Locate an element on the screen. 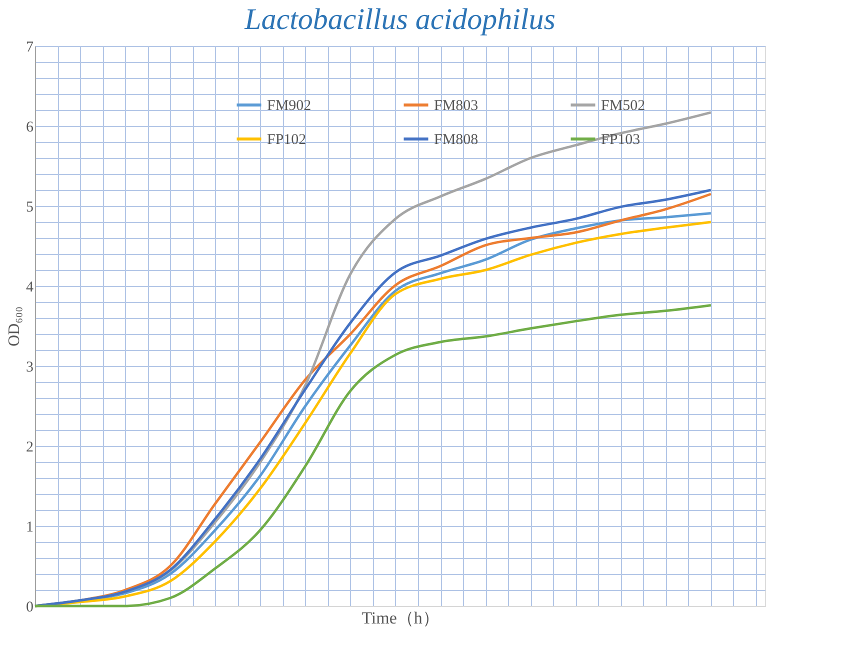  y-tick-label: 5 is located at coordinates (30, 208).